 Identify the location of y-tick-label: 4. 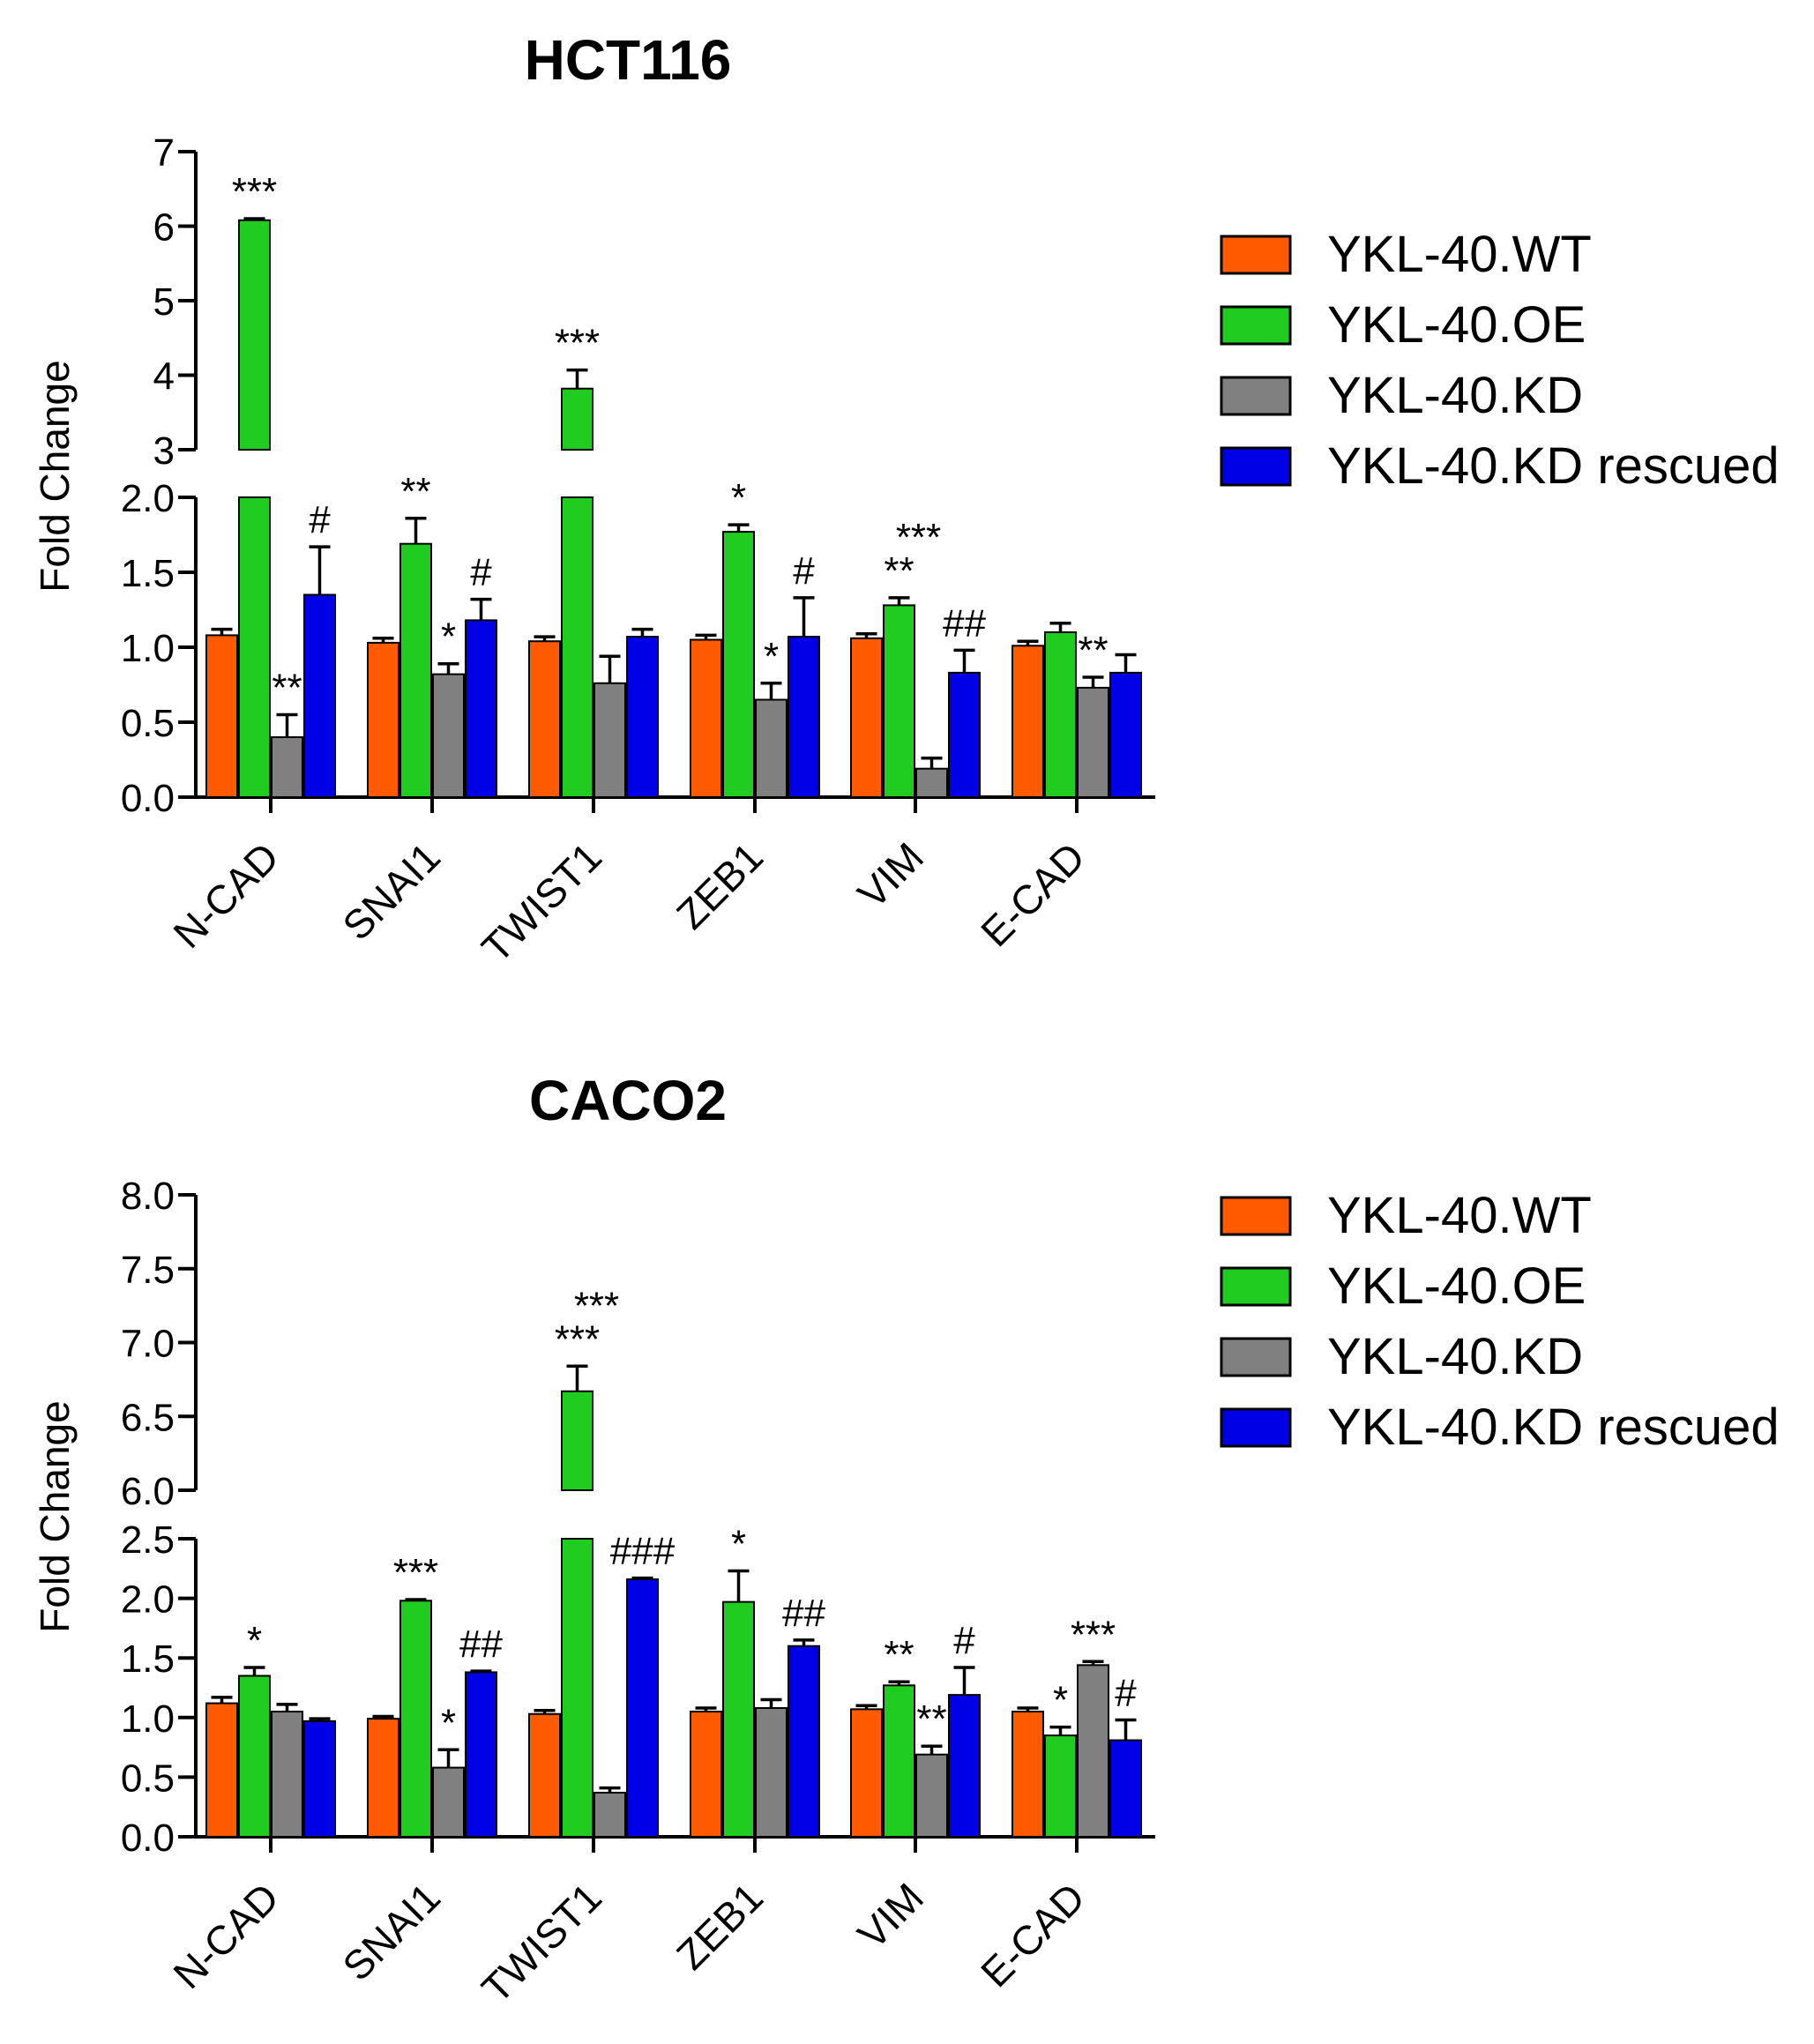
(164, 377).